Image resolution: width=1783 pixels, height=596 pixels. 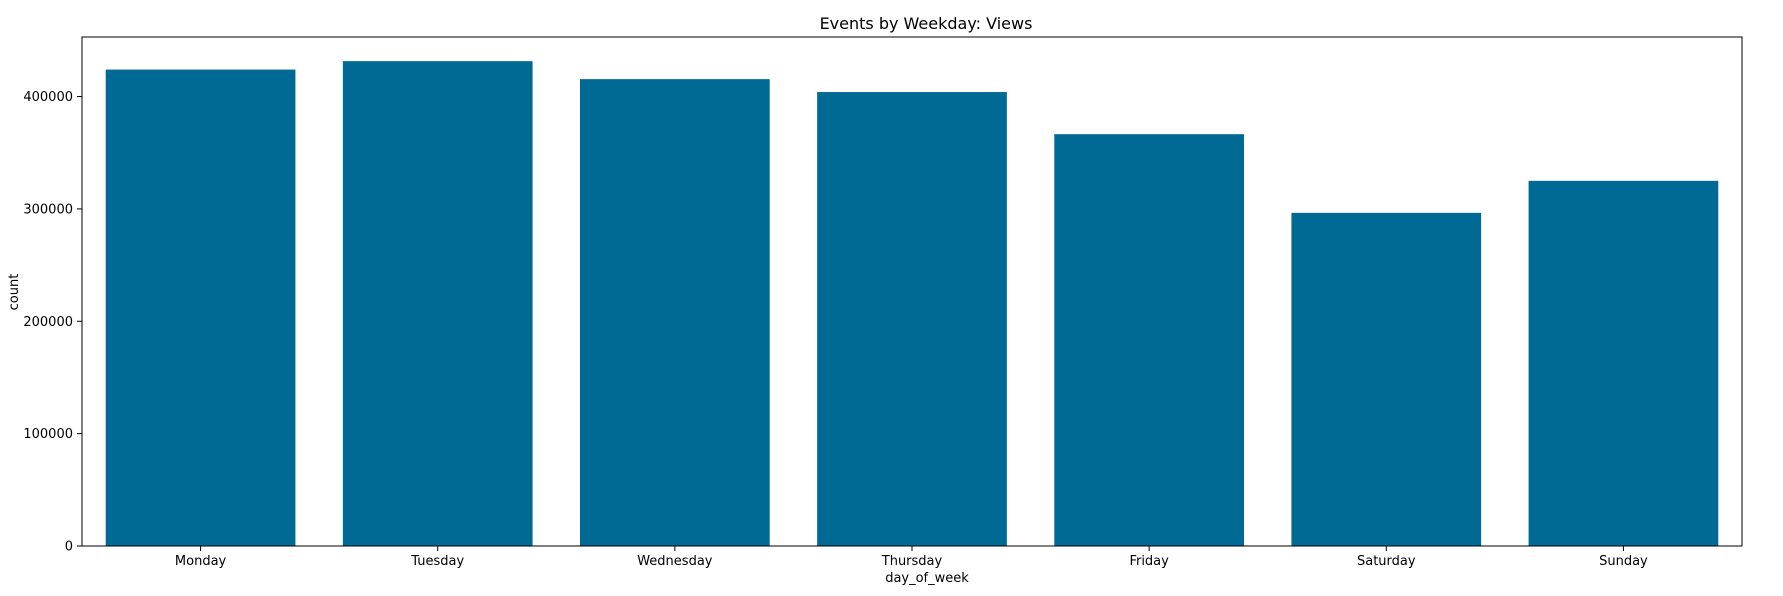 What do you see at coordinates (1386, 379) in the screenshot?
I see `bar-saturday` at bounding box center [1386, 379].